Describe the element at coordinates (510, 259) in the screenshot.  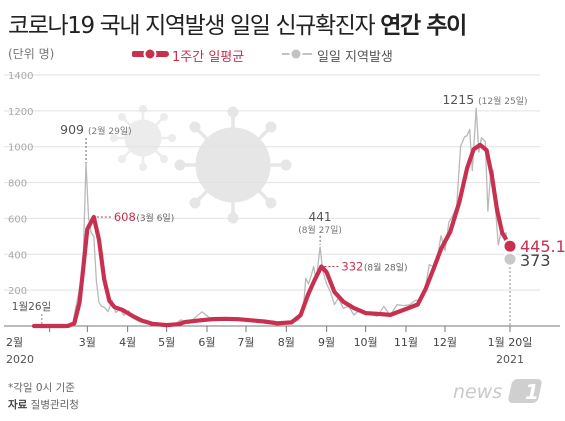
I see `end-point-daily` at that location.